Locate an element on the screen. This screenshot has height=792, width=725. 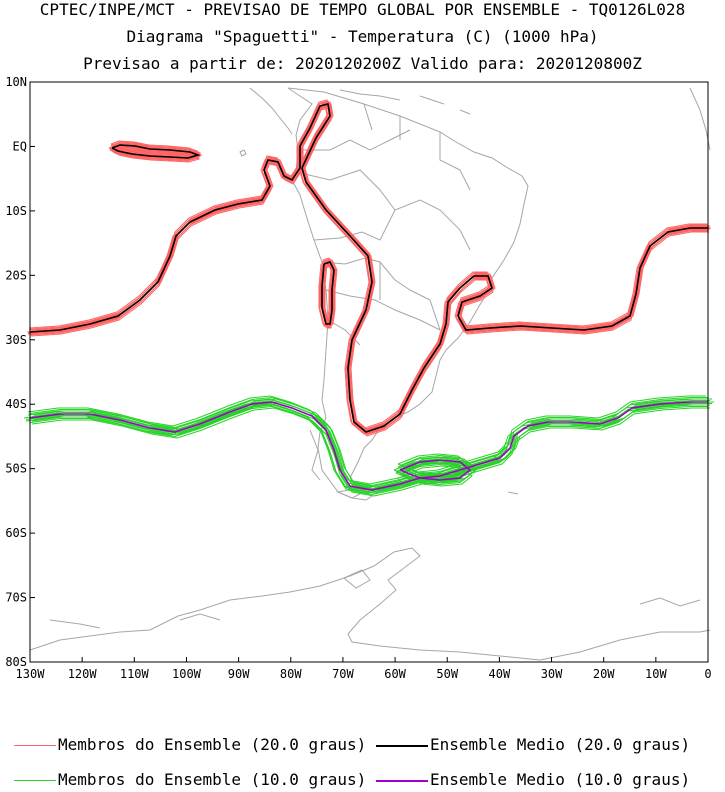
legend-swatch-member10 is located at coordinates (35, 780).